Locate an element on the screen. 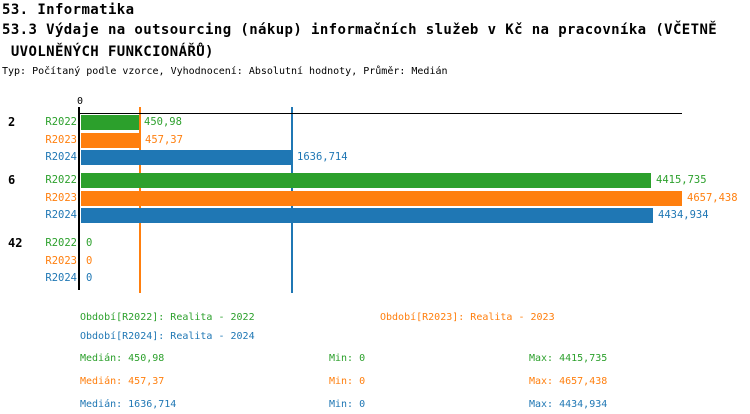 The height and width of the screenshot is (414, 750). bar-r2023-group6 is located at coordinates (381, 198).